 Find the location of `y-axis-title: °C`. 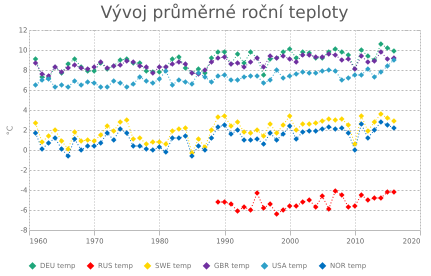

y-axis-title: °C is located at coordinates (10, 130).